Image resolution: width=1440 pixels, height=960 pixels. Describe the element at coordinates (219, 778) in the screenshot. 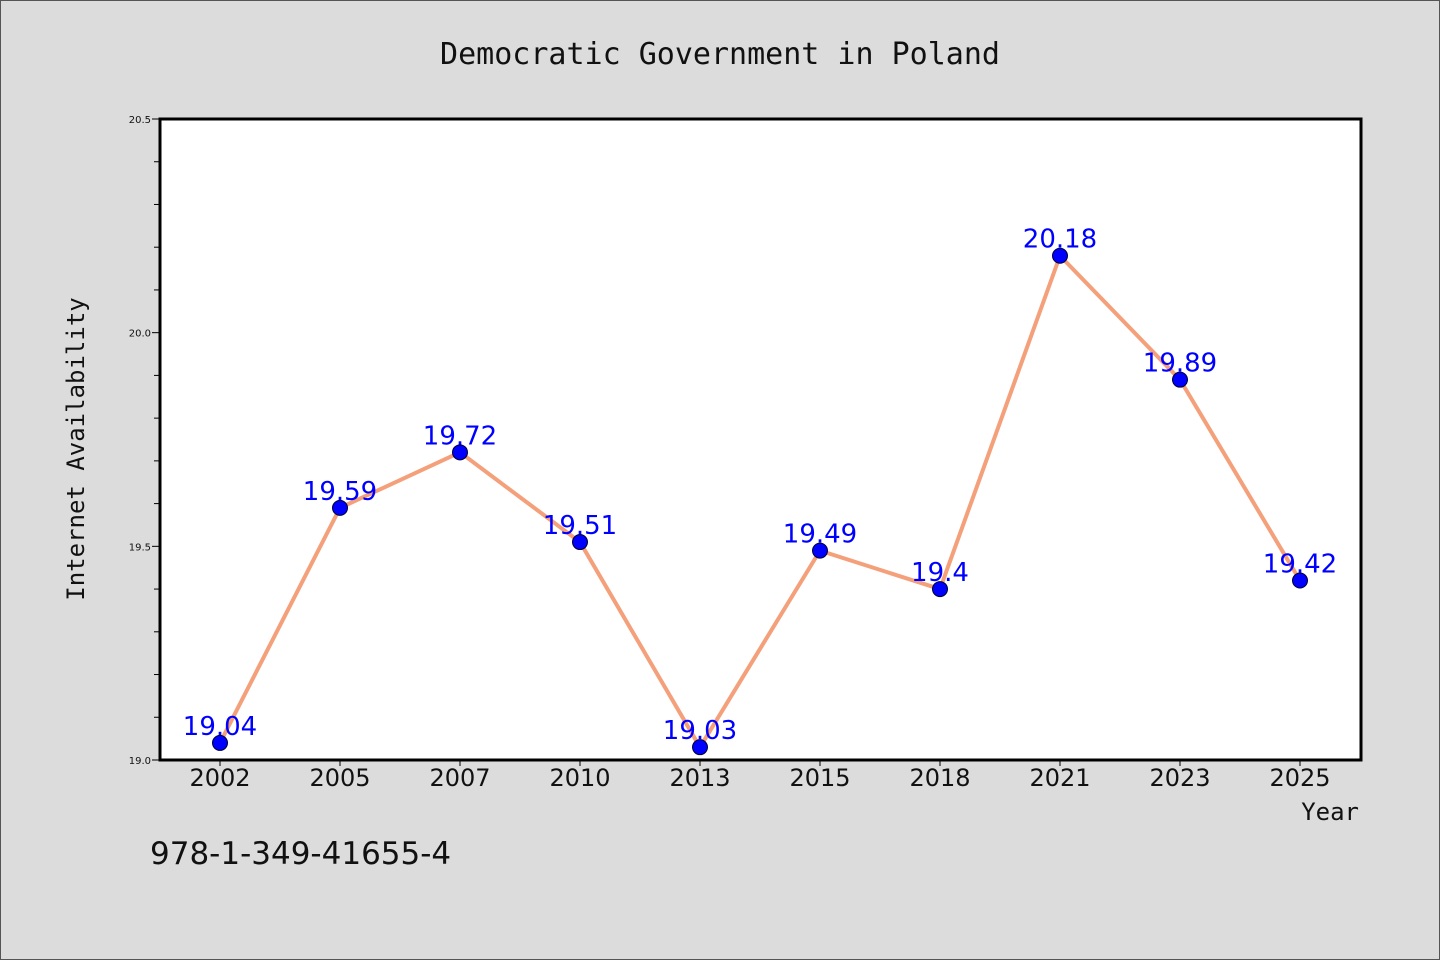

I see `x-tick-label: 2002` at that location.